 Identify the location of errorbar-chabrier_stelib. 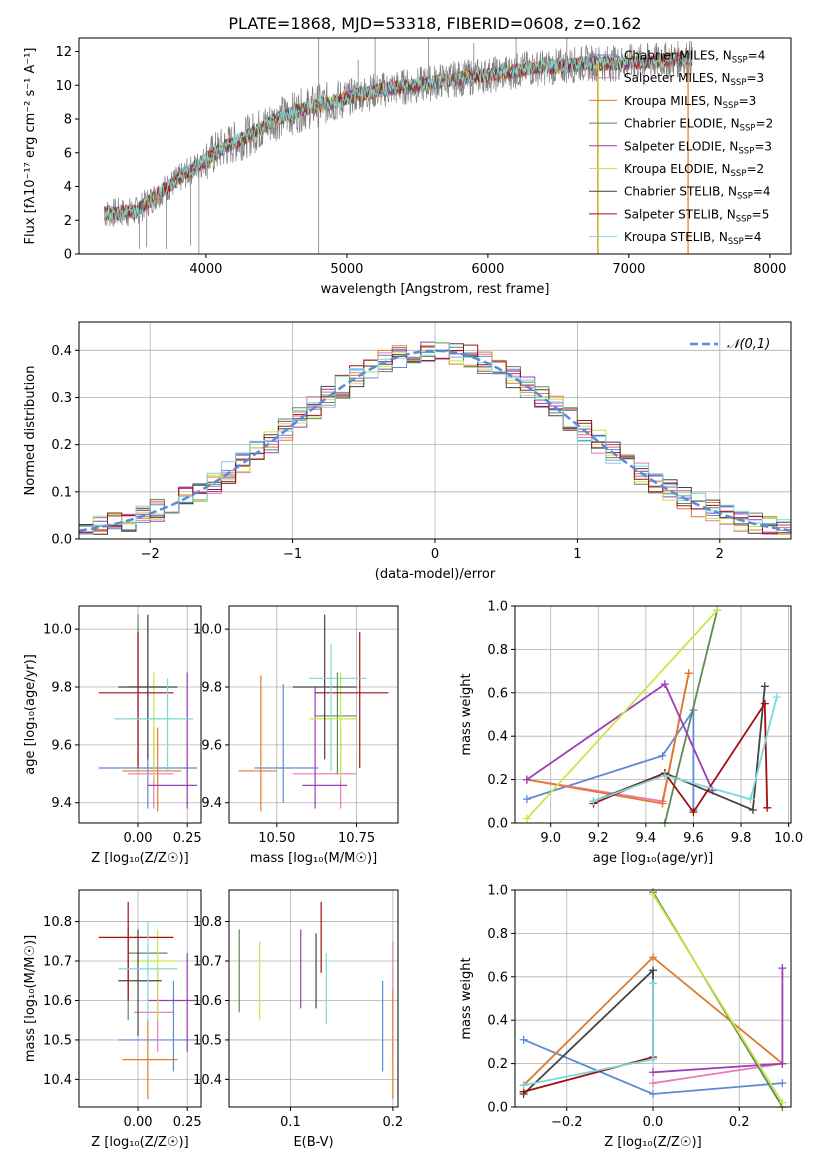
(324, 687).